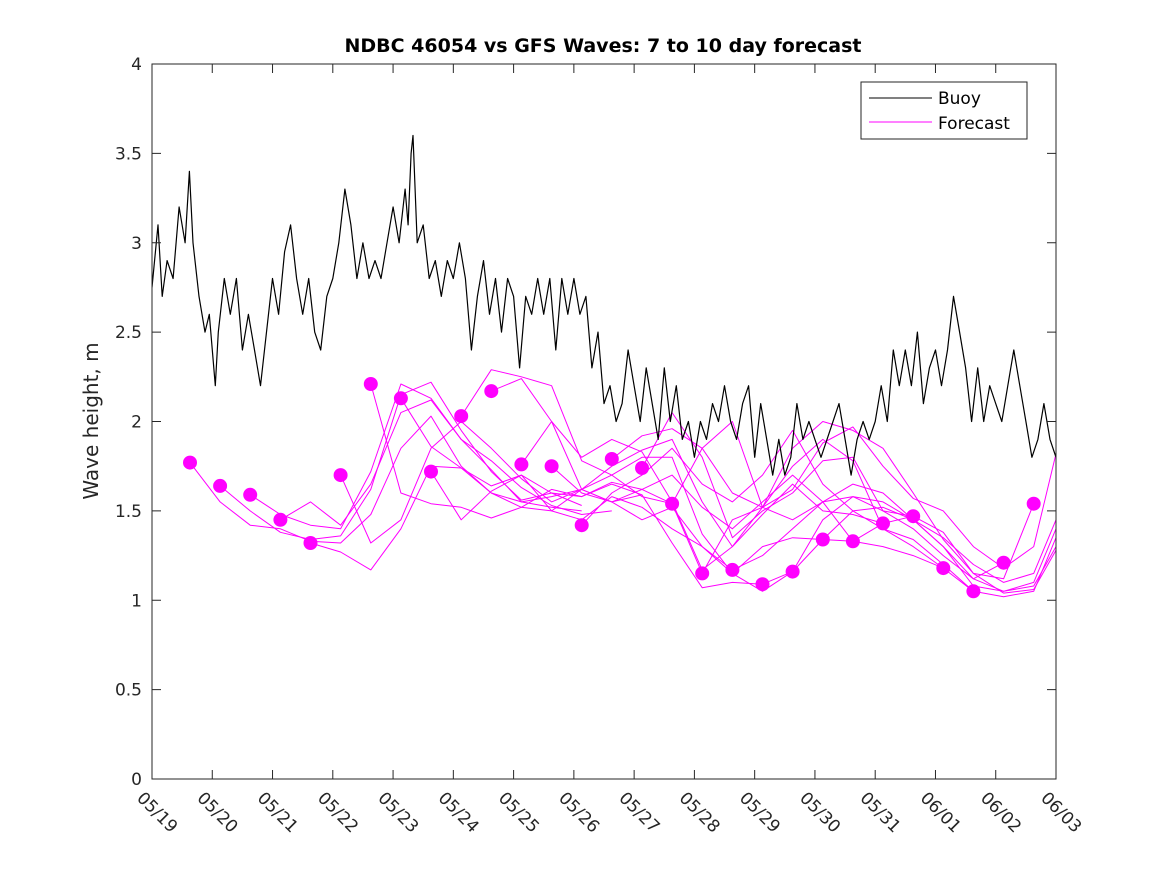 The width and height of the screenshot is (1167, 875). Describe the element at coordinates (128, 333) in the screenshot. I see `y-tick-label: 2.5` at that location.